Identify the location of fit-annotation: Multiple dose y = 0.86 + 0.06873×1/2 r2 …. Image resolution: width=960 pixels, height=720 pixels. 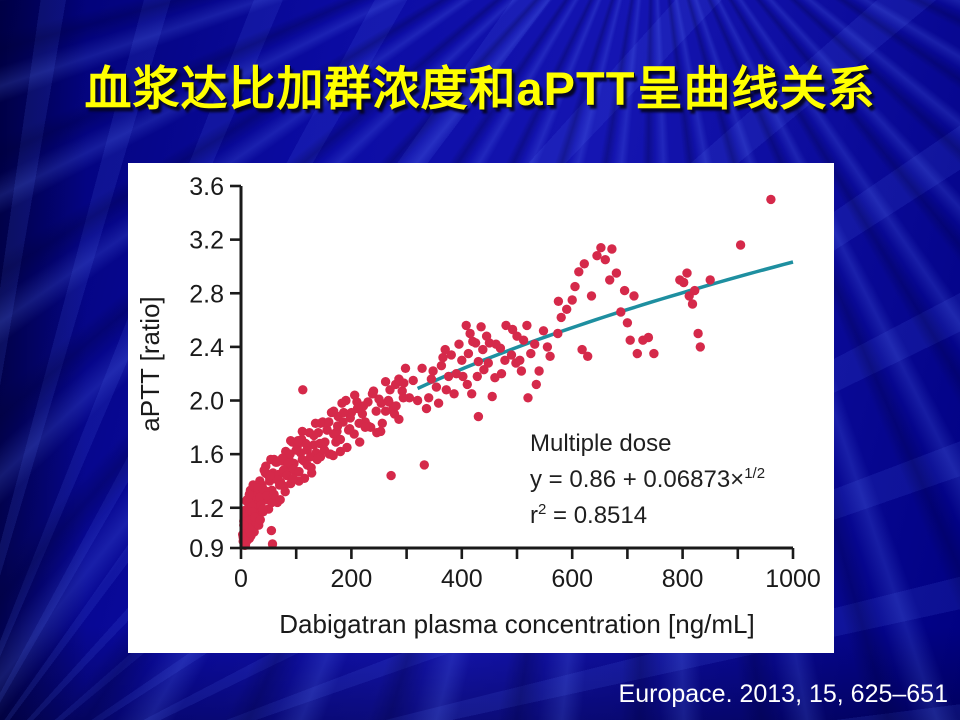
(647, 480).